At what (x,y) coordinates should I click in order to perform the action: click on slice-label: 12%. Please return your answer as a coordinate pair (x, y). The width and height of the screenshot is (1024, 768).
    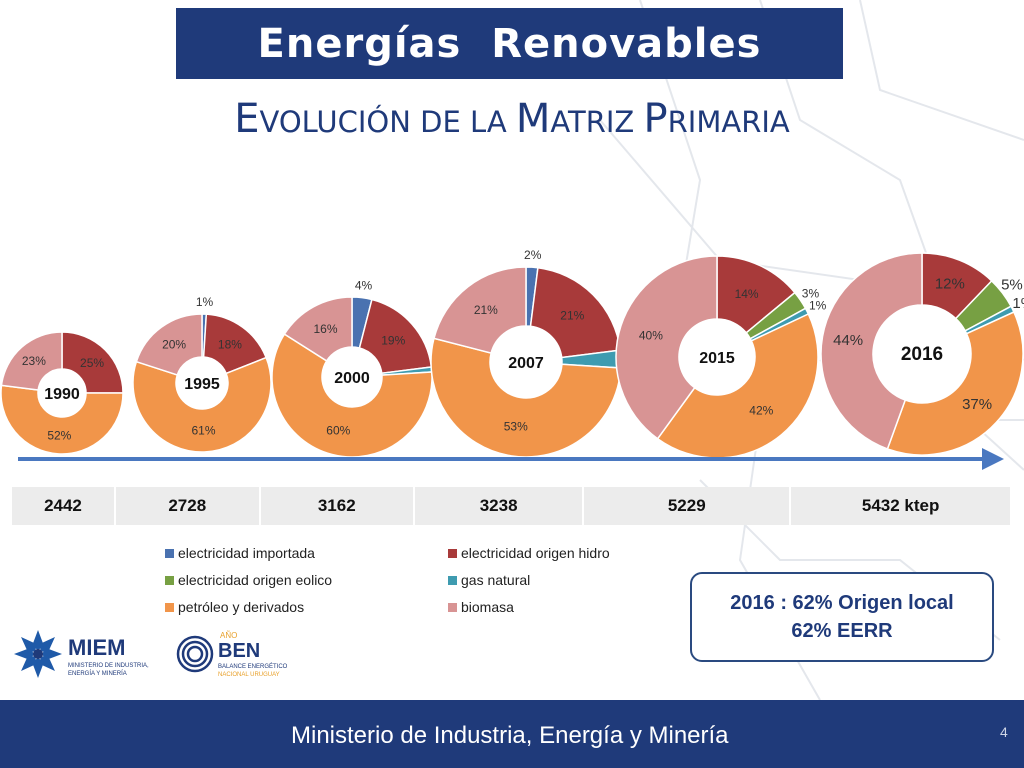
    Looking at the image, I should click on (950, 283).